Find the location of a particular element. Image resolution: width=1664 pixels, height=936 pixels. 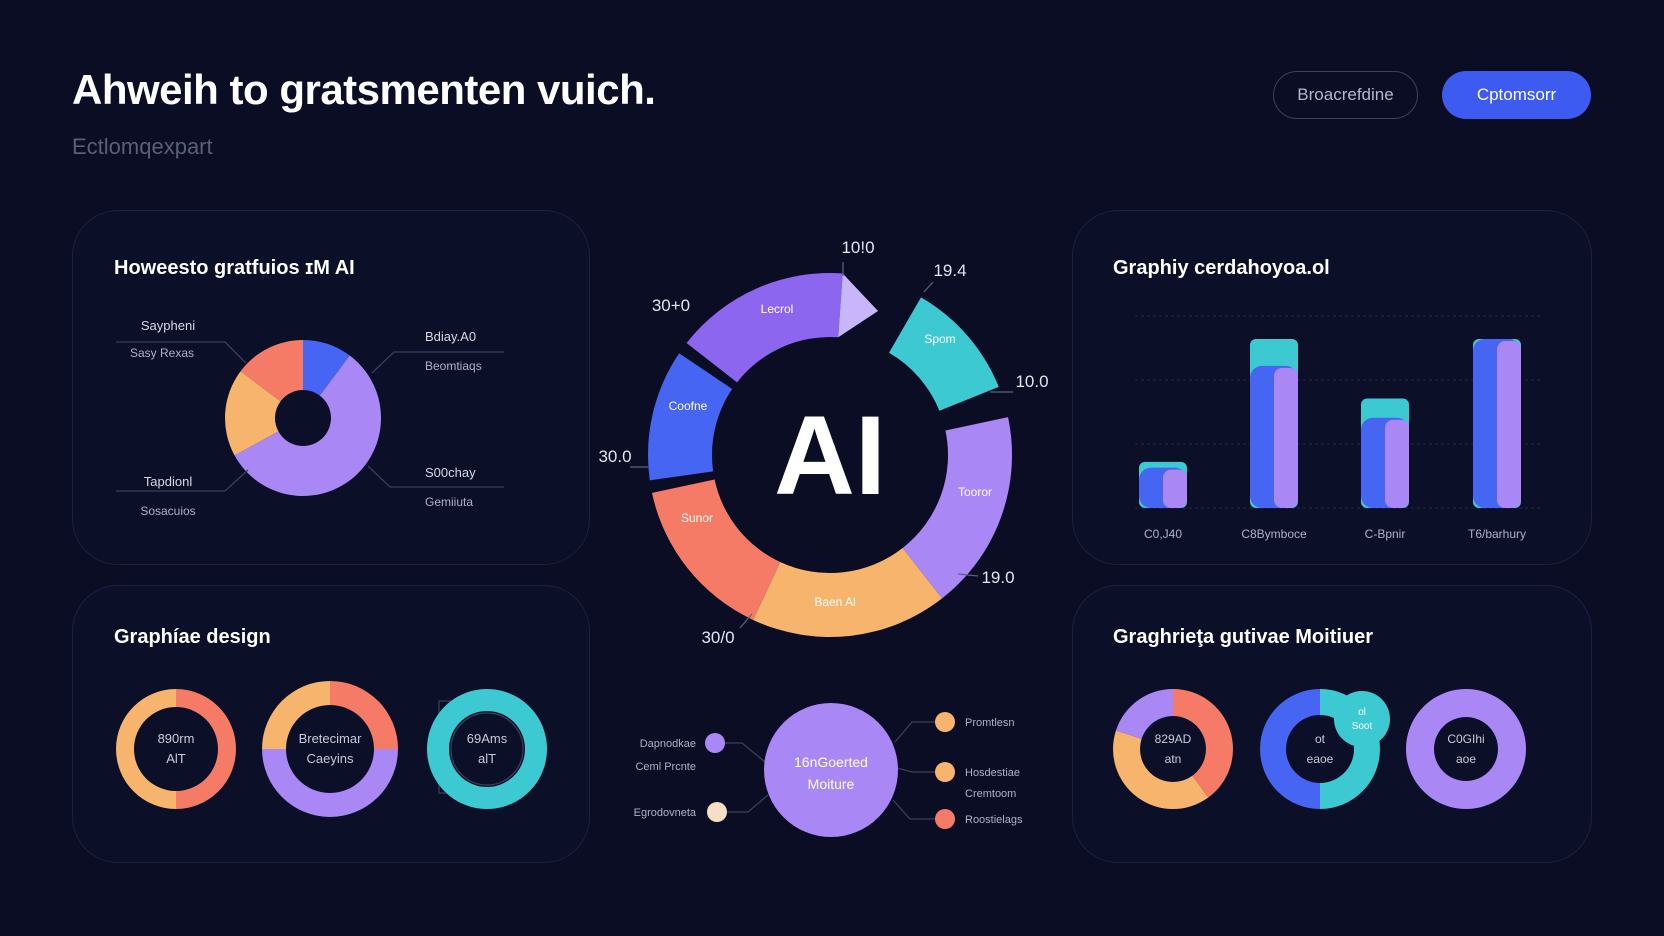

card-title-top-right: Graphiy cerdahoyoa.ol is located at coordinates (1221, 268).